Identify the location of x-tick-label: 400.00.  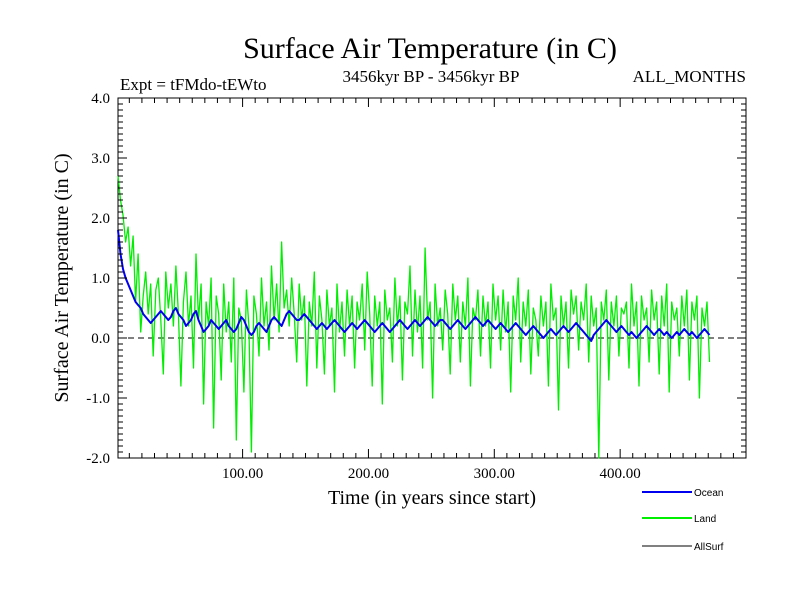
(620, 474).